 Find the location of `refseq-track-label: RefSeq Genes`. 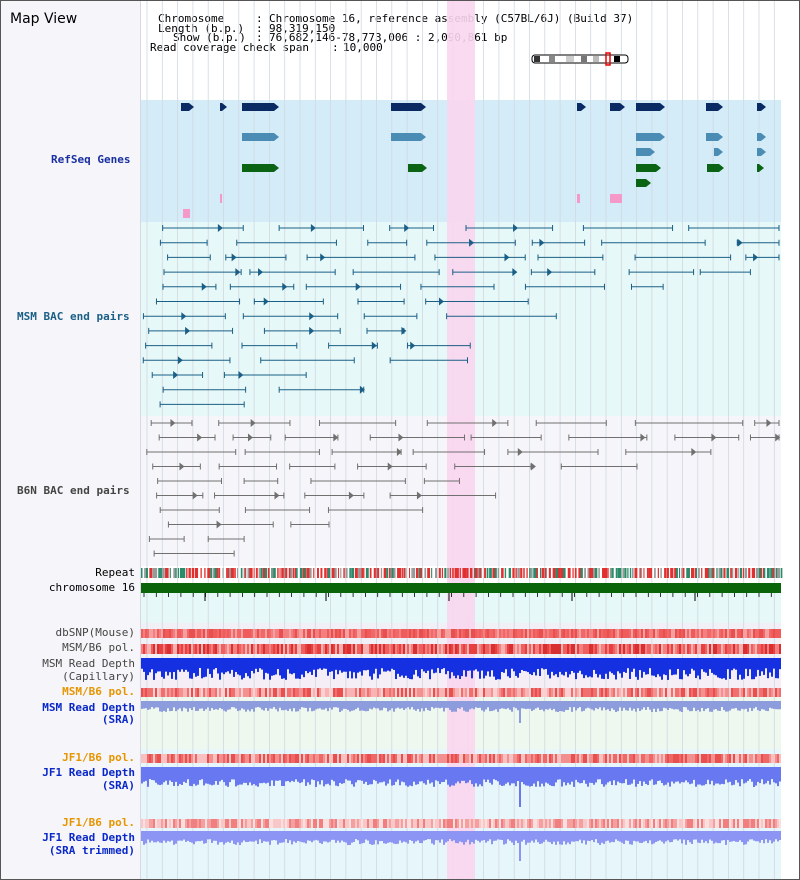

refseq-track-label: RefSeq Genes is located at coordinates (91, 159).